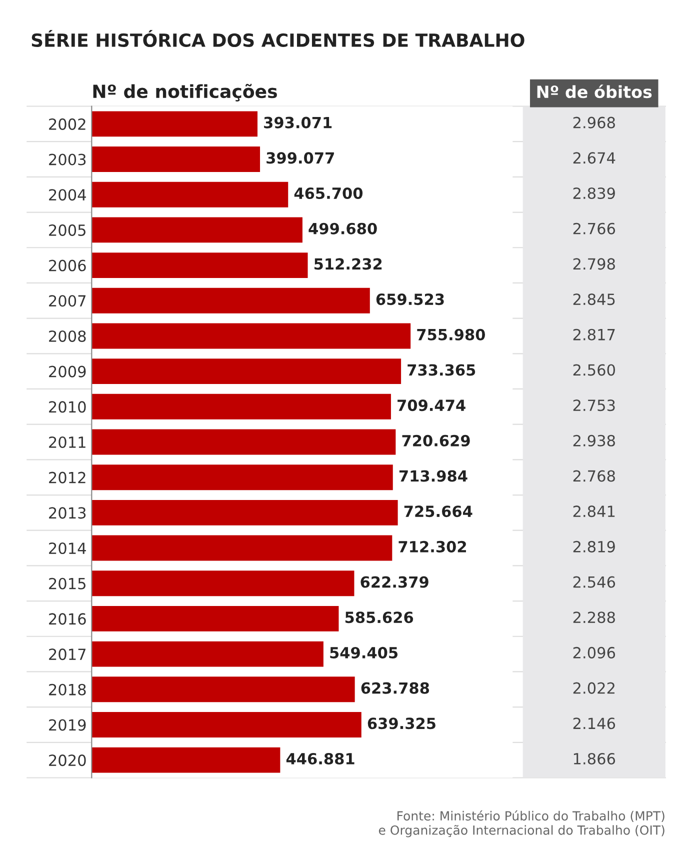 This screenshot has height=850, width=679. Describe the element at coordinates (67, 690) in the screenshot. I see `y-tick-label: 2018` at that location.